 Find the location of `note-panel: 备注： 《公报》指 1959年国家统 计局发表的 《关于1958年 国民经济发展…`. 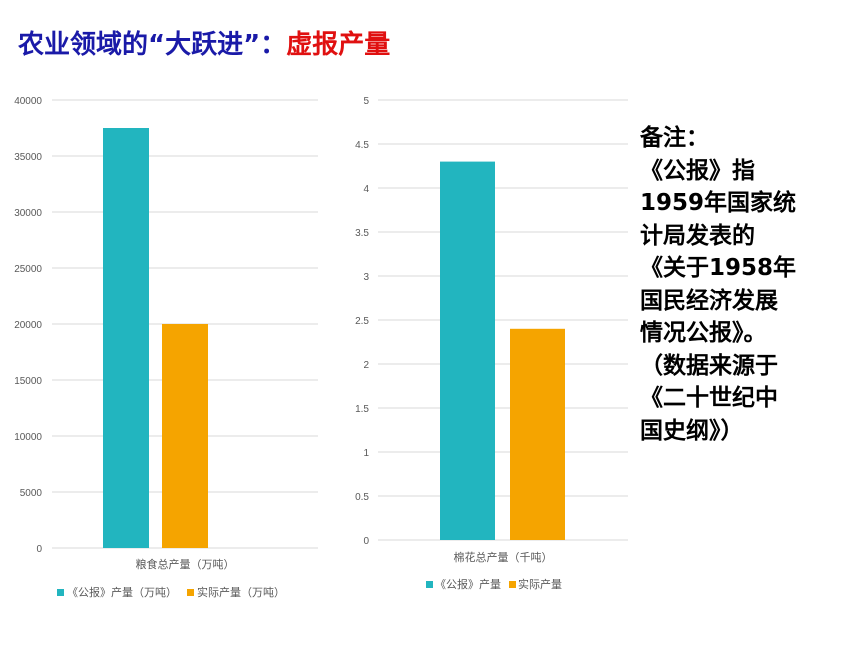

note-panel: 备注： 《公报》指 1959年国家统 计局发表的 《关于1958年 国民经济发展… is located at coordinates (742, 284).